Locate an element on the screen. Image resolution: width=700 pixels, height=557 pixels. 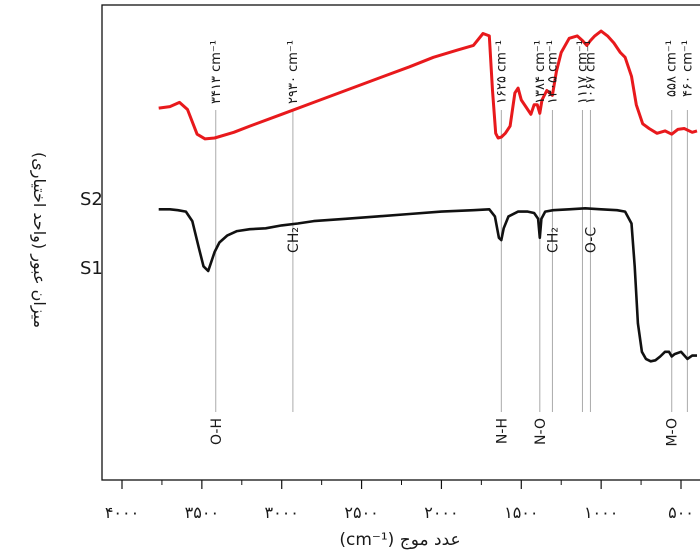
peak-wavenumber-label: ۴۶۰ cm⁻¹ is located at coordinates (687, 68).